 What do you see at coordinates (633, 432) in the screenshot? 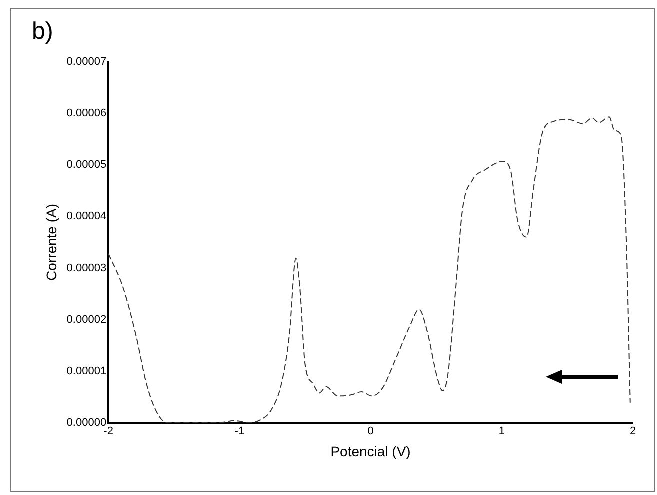
I see `x-tick-label: 2` at bounding box center [633, 432].